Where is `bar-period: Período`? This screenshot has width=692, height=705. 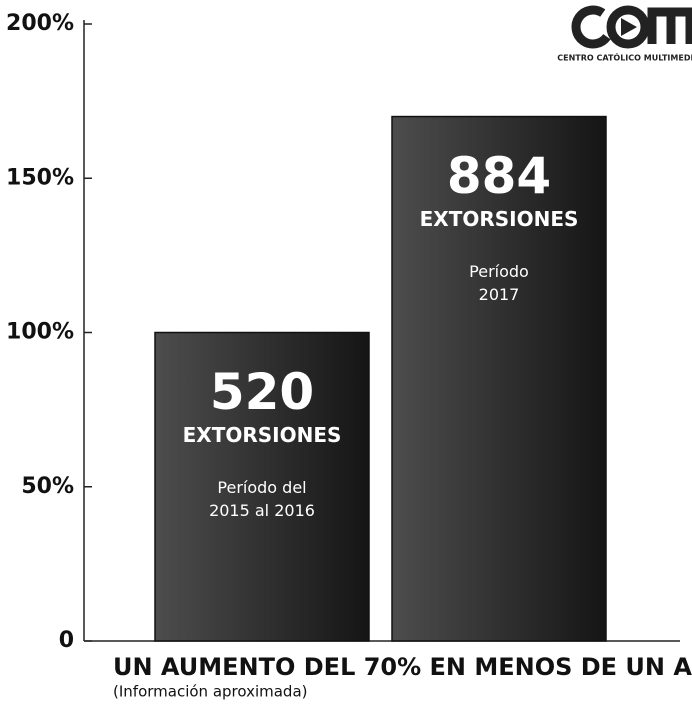
bar-period: Período is located at coordinates (499, 271).